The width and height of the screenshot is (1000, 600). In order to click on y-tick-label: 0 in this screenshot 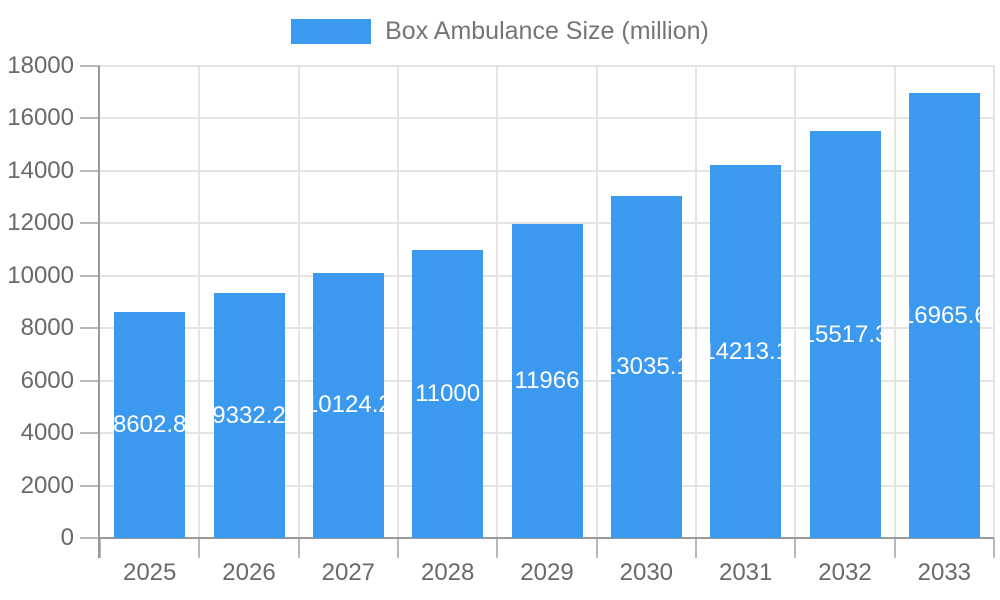, I will do `click(67, 537)`.